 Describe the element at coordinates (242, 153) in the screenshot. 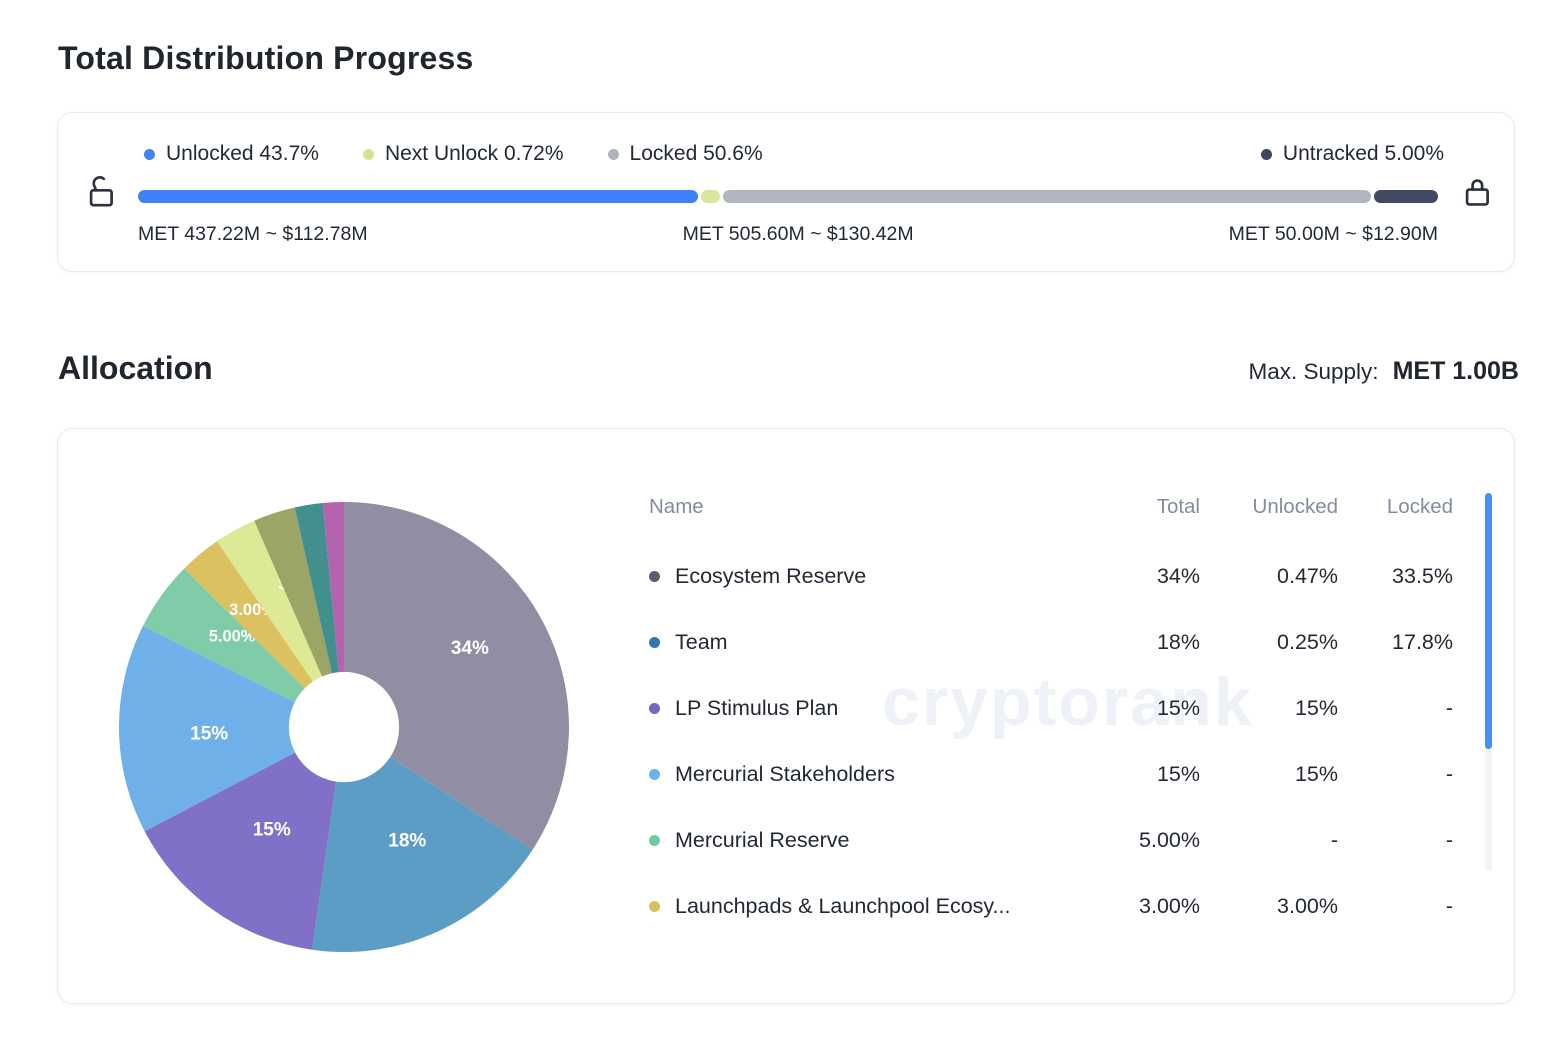

I see `legend-label: Unlocked 43.7%` at that location.